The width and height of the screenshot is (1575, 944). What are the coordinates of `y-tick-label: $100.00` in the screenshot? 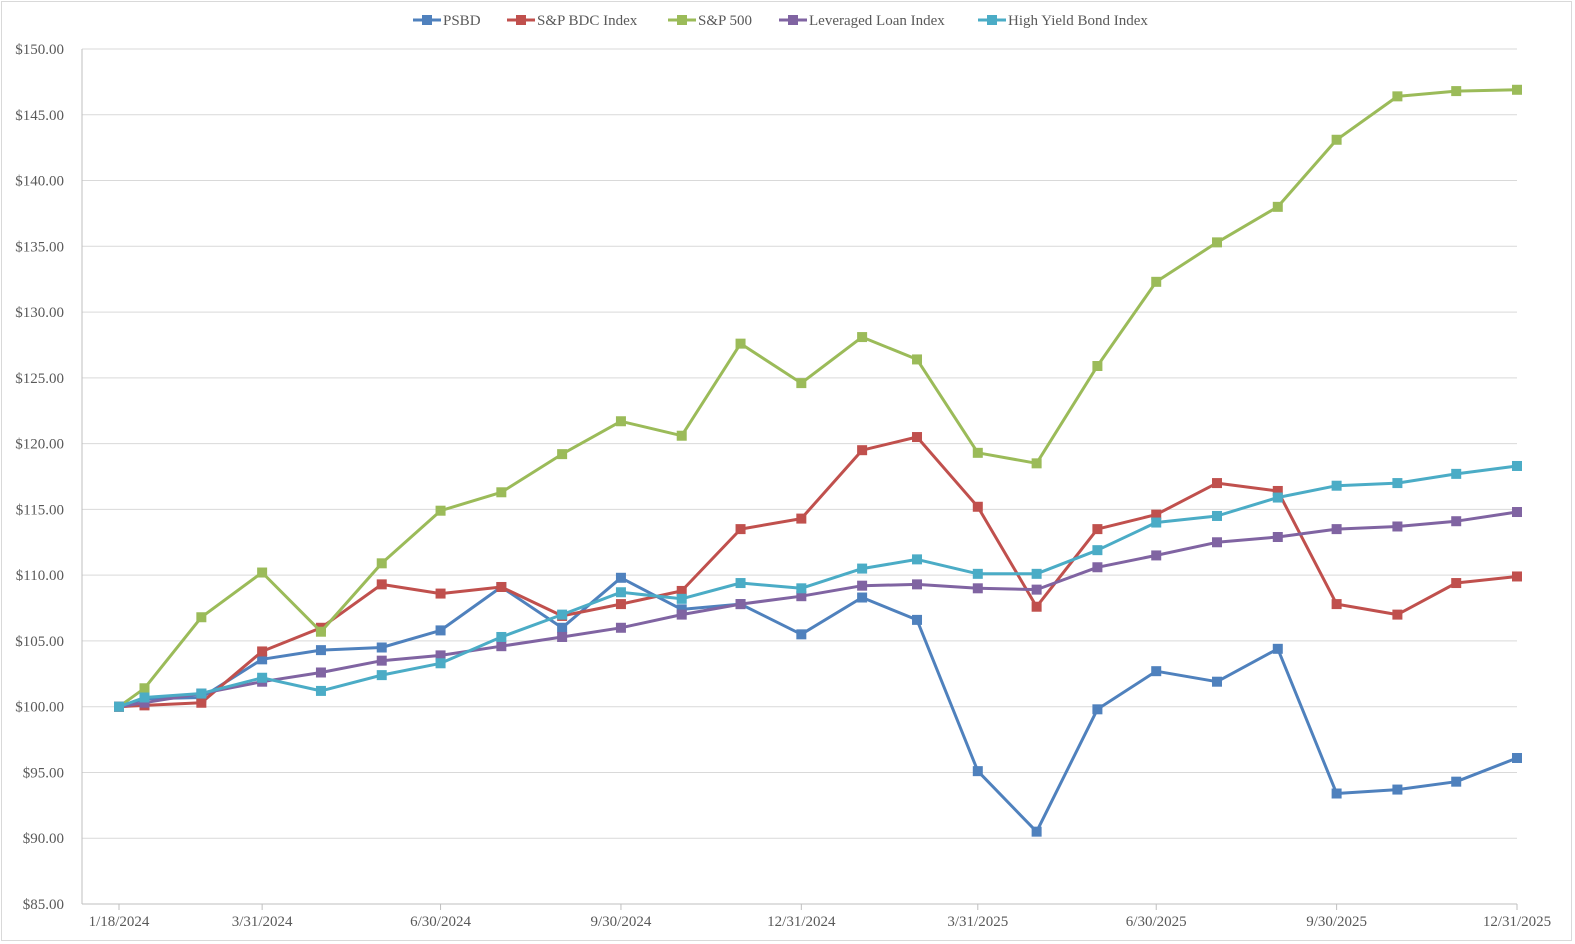 It's located at (39, 708).